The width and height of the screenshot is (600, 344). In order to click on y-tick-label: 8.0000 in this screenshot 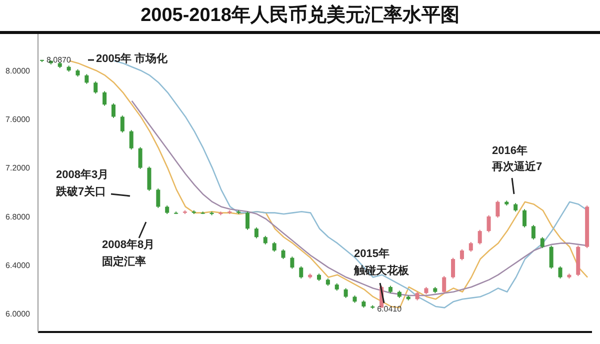, I will do `click(18, 71)`.